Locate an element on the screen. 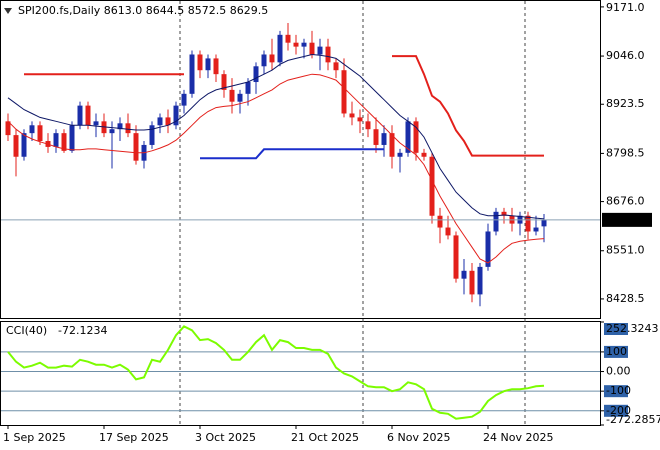 This screenshot has width=660, height=450. y-tick-label: 8551.0 is located at coordinates (625, 250).